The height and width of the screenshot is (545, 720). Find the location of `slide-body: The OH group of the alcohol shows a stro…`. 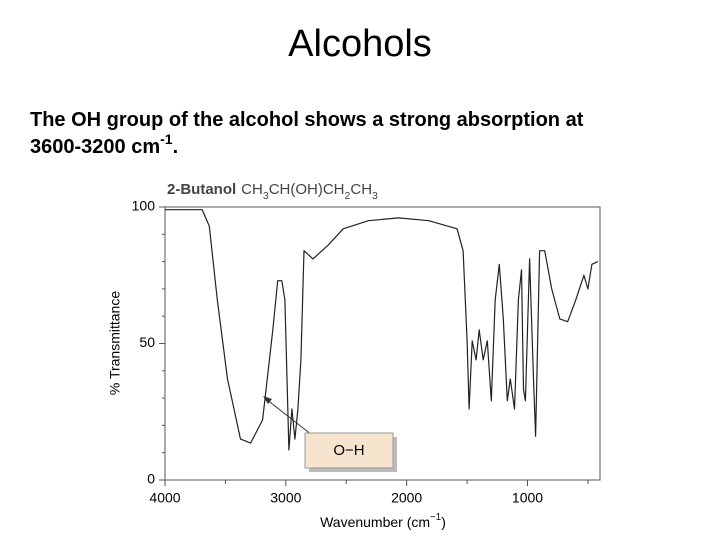

slide-body: The OH group of the alcohol shows a stro… is located at coordinates (307, 133).